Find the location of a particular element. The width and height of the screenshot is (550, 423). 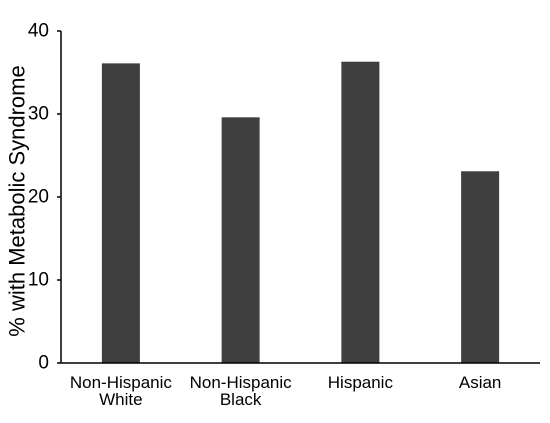

y-axis-title: % with Metabolic Syndrome is located at coordinates (17, 200).